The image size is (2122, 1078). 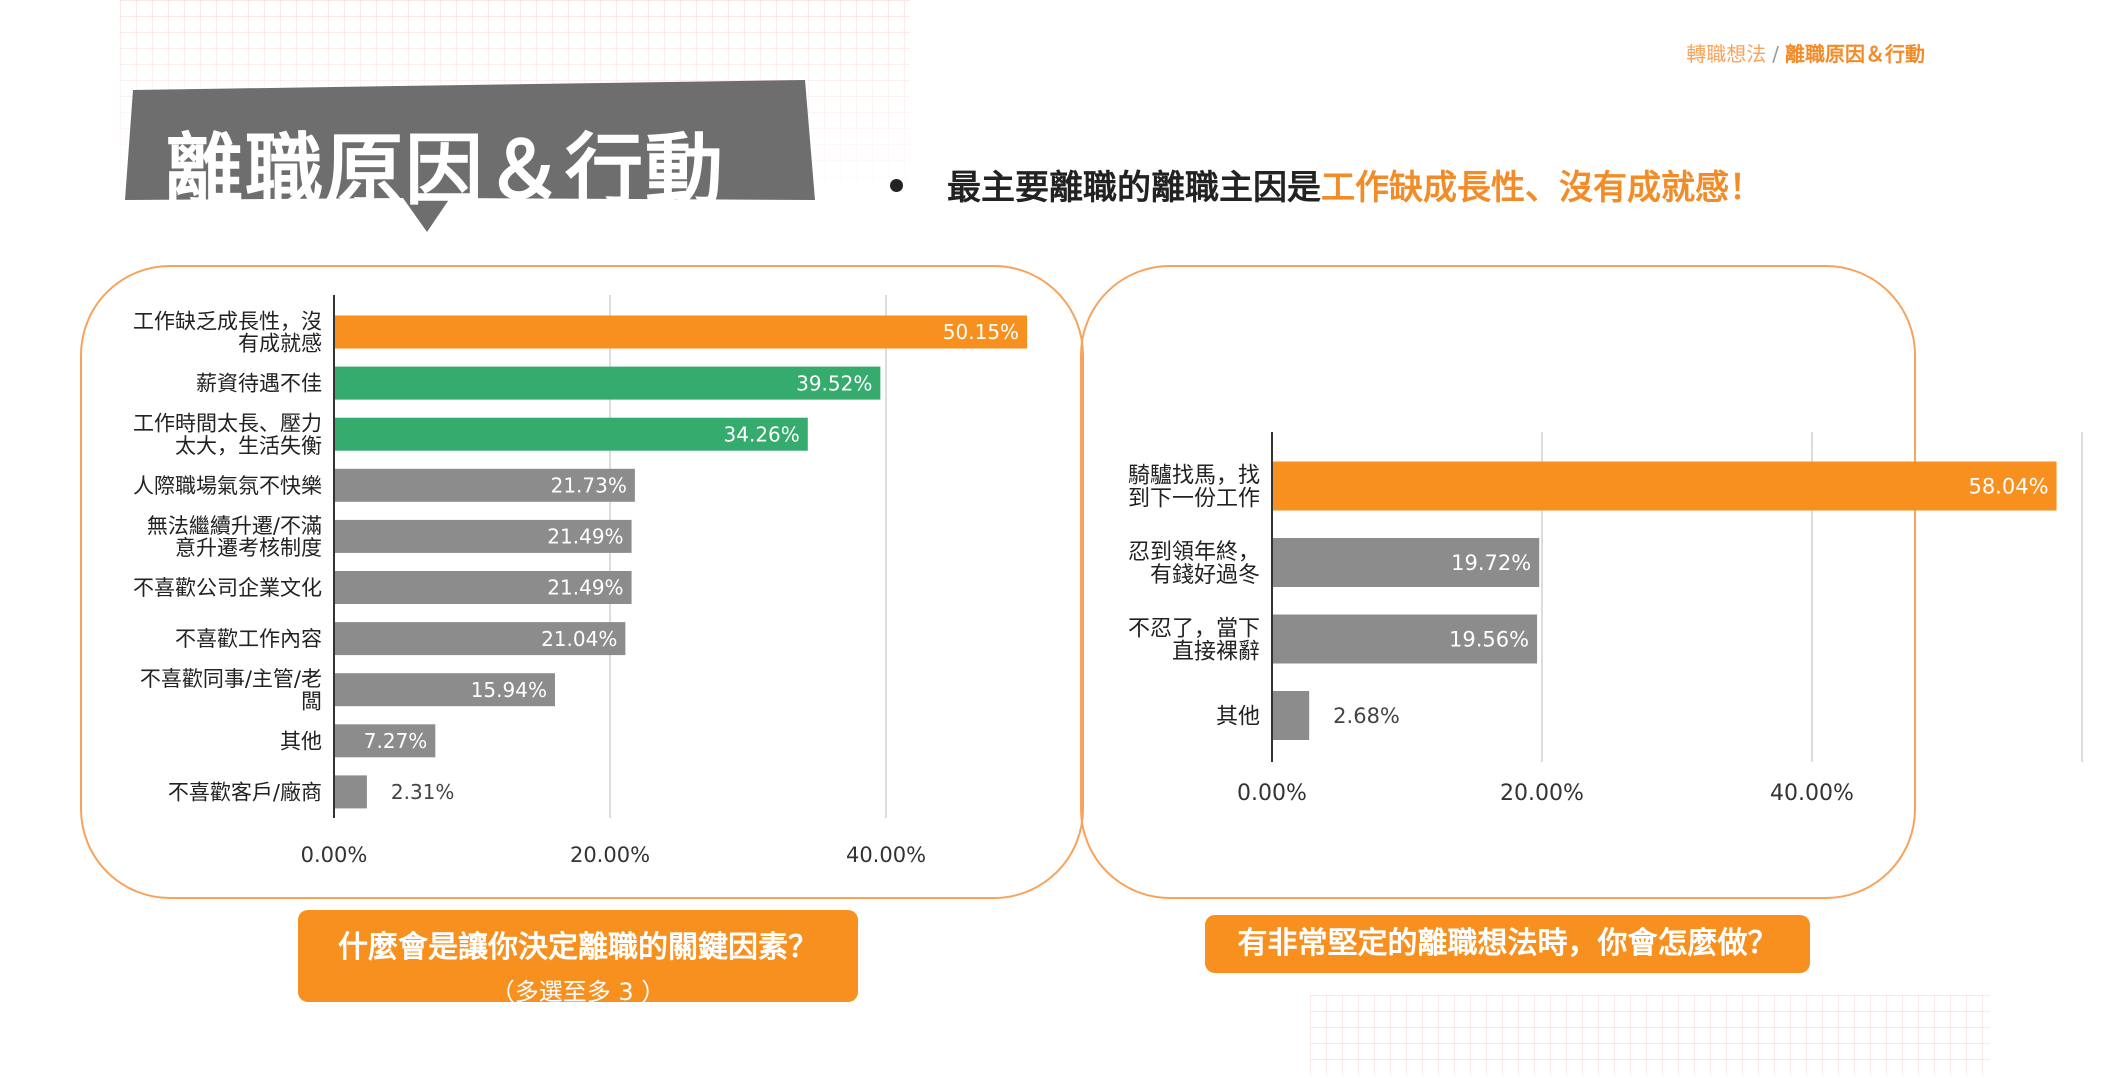 I want to click on data-label: 21.73%, so click(x=589, y=486).